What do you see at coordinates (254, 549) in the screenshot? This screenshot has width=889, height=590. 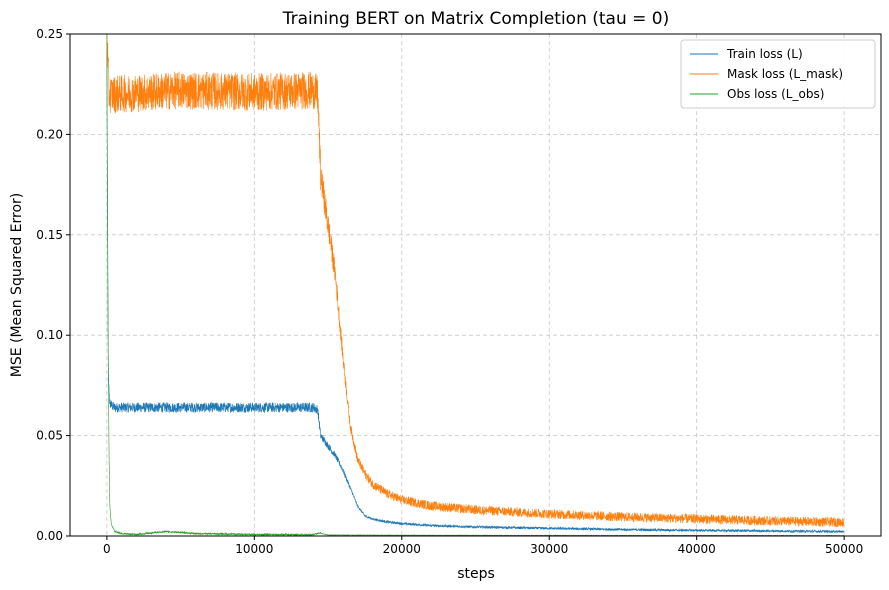 I see `x-tick-label: 10000` at bounding box center [254, 549].